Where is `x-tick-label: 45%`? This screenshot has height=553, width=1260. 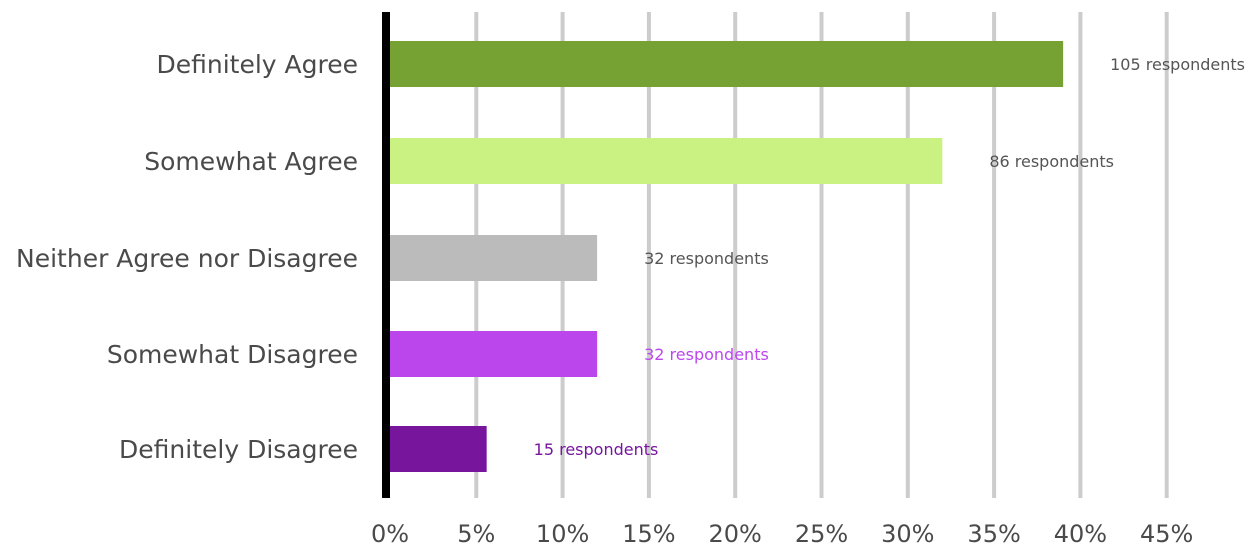
x-tick-label: 45% is located at coordinates (1166, 534).